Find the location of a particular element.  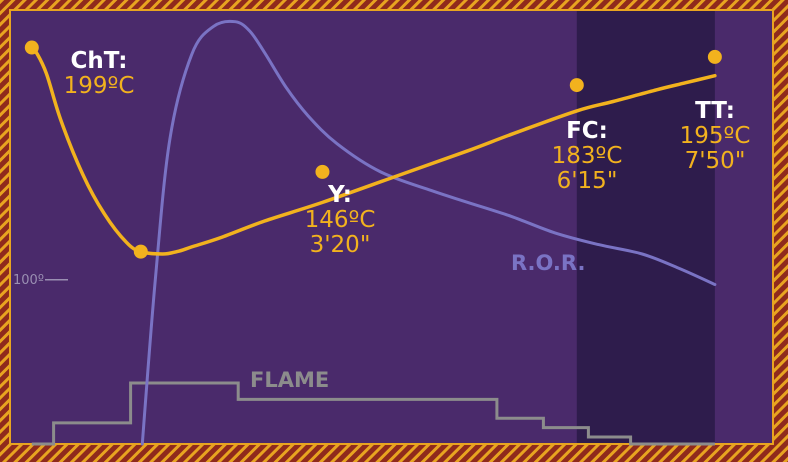

event-temp-label: 199ºC is located at coordinates (99, 86).